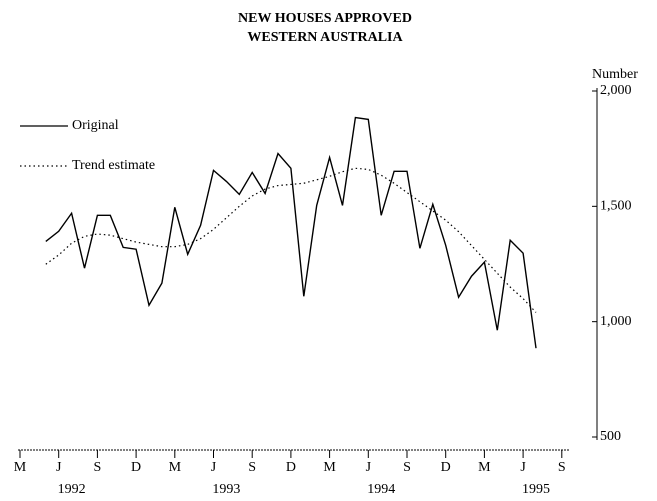 The height and width of the screenshot is (501, 657). What do you see at coordinates (615, 74) in the screenshot?
I see `y-axis-label: Number` at bounding box center [615, 74].